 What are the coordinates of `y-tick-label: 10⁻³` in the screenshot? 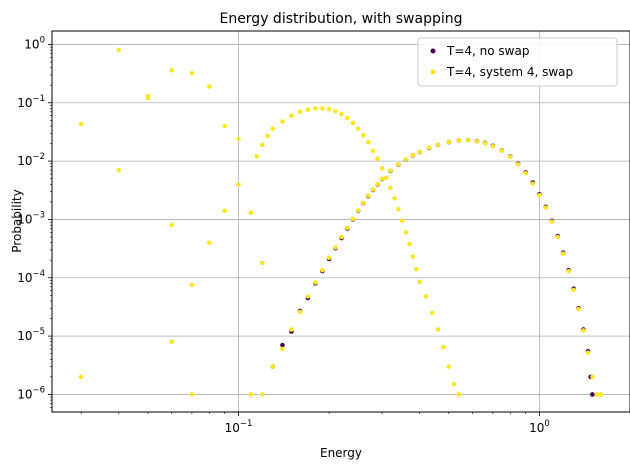 It's located at (31, 218).